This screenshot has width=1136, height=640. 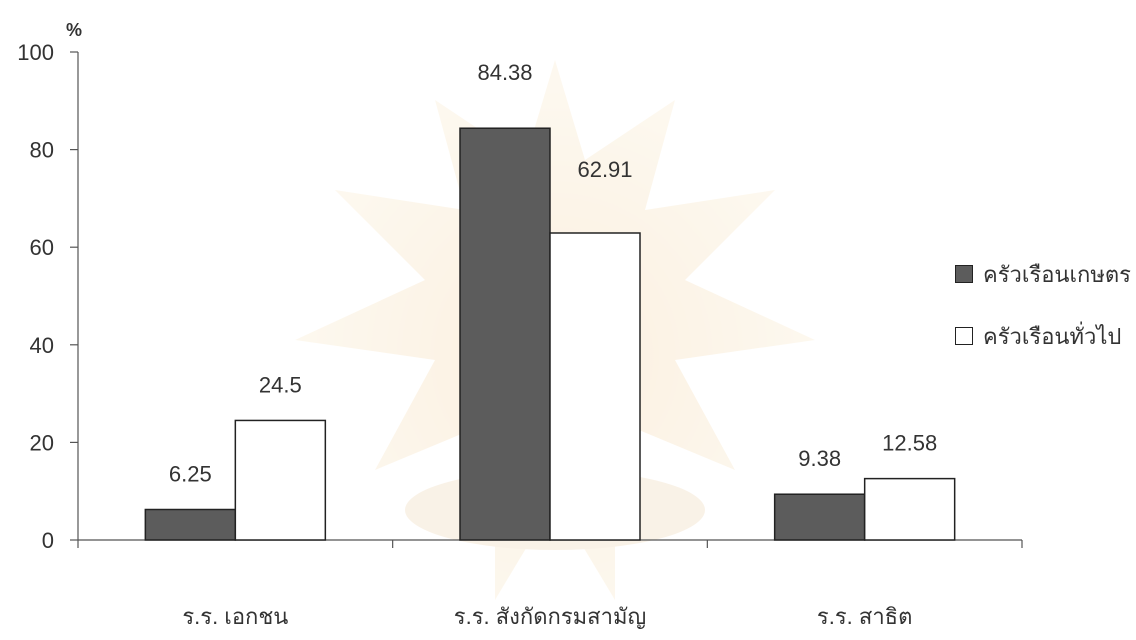 I want to click on data-label-0-1: 84.38, so click(x=504, y=72).